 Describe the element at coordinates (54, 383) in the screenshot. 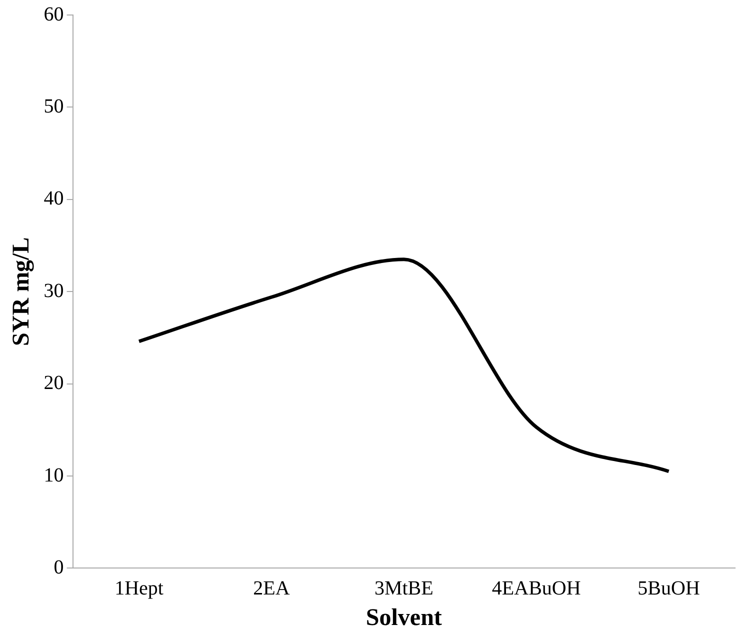

I see `y-tick-label: 20` at that location.